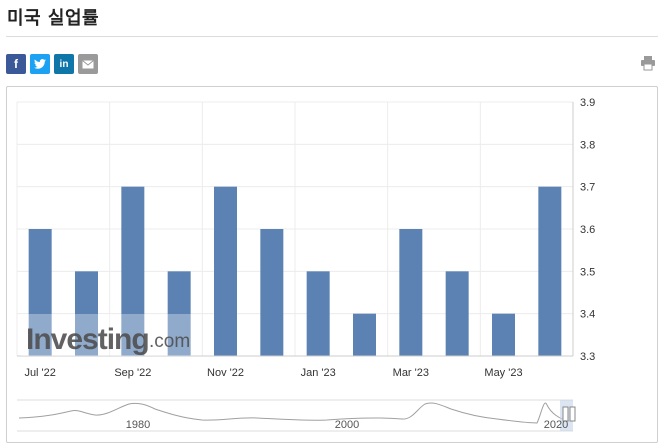  Describe the element at coordinates (347, 425) in the screenshot. I see `navigator-label-2000: 2000` at that location.